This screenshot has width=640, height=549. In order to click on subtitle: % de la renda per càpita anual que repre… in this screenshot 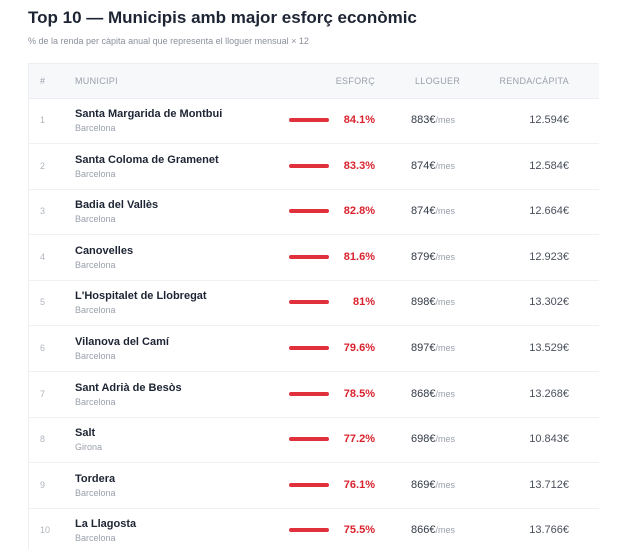, I will do `click(168, 41)`.